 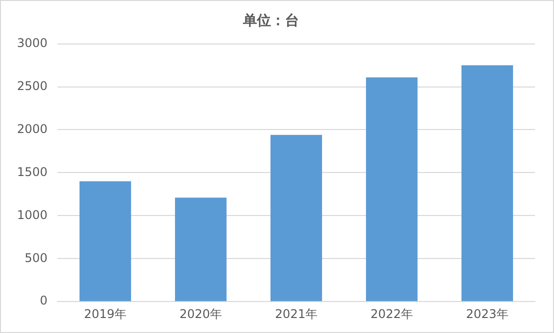 I want to click on x-tick-label: 2019年, so click(x=105, y=313).